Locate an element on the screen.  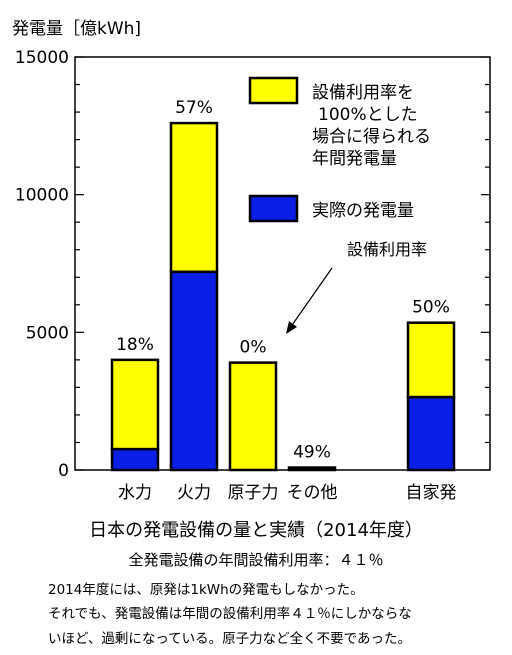
legend-entry-label: 実際の発電量 is located at coordinates (363, 211).